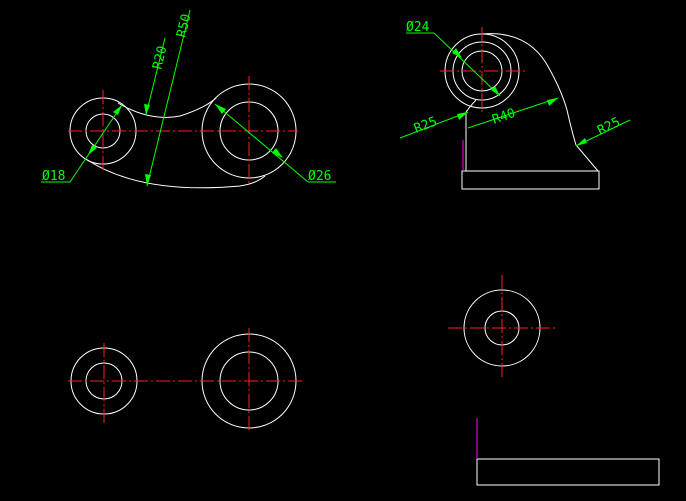 This screenshot has height=501, width=686. I want to click on r25-right-dimension-label: R25, so click(609, 127).